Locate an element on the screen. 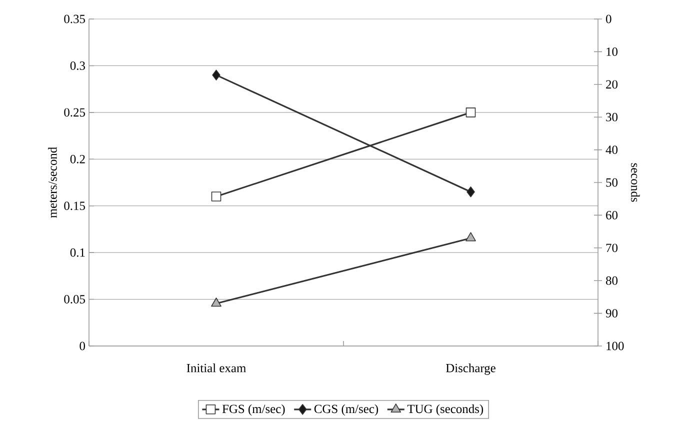 This screenshot has height=430, width=677. y-tick-label: 0.15 is located at coordinates (74, 206).